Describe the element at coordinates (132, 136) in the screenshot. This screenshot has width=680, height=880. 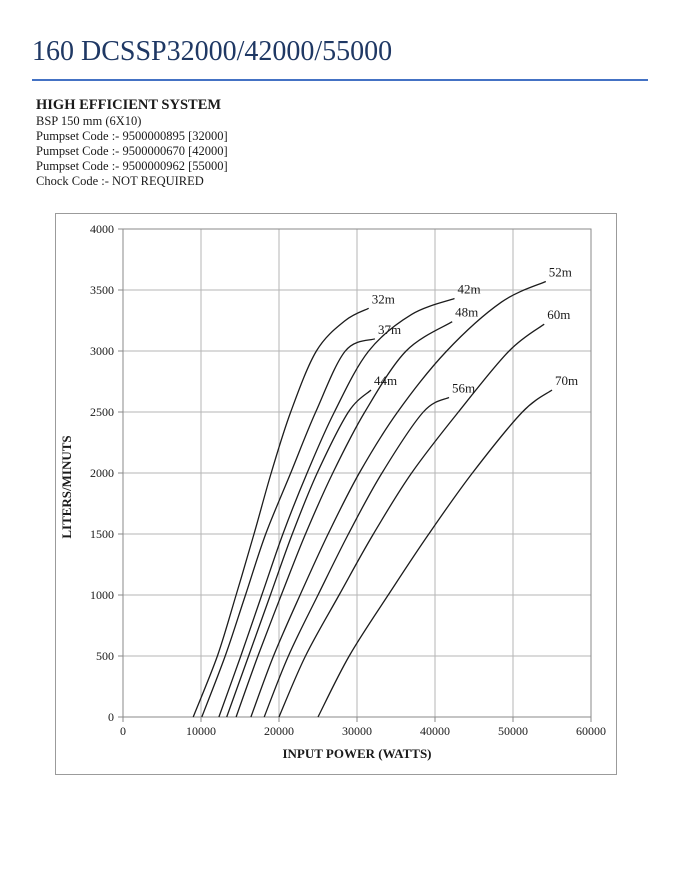
I see `spec-line-pumpset-code-32000: Pumpset Code :- 9500000895 [32000]` at that location.